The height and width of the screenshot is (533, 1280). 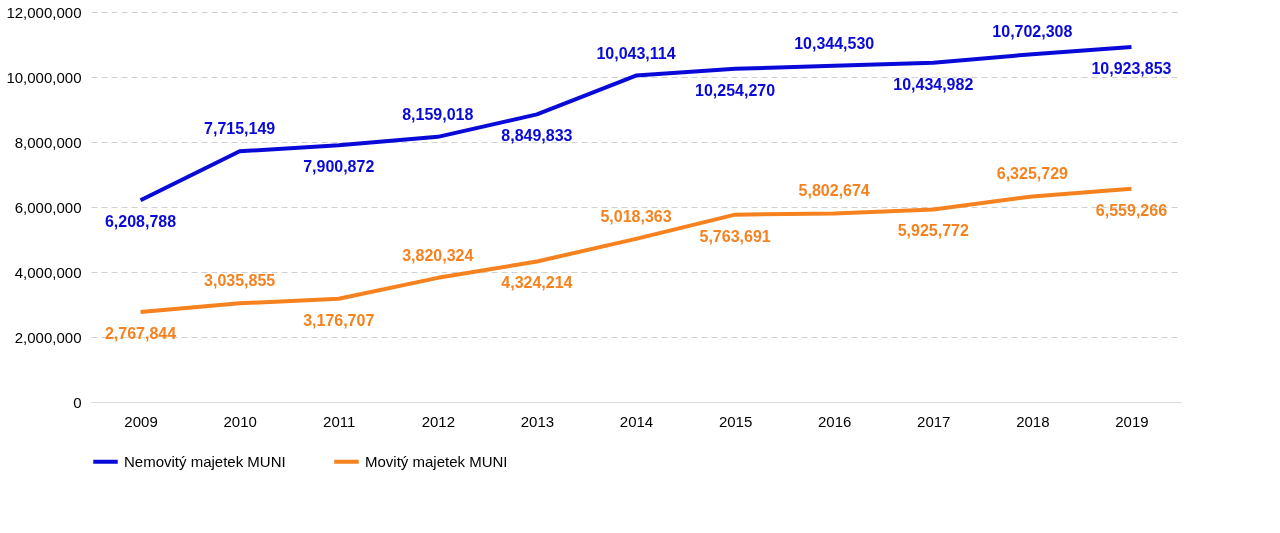 I want to click on y-tick-label: 10,000,000, so click(x=44, y=77).